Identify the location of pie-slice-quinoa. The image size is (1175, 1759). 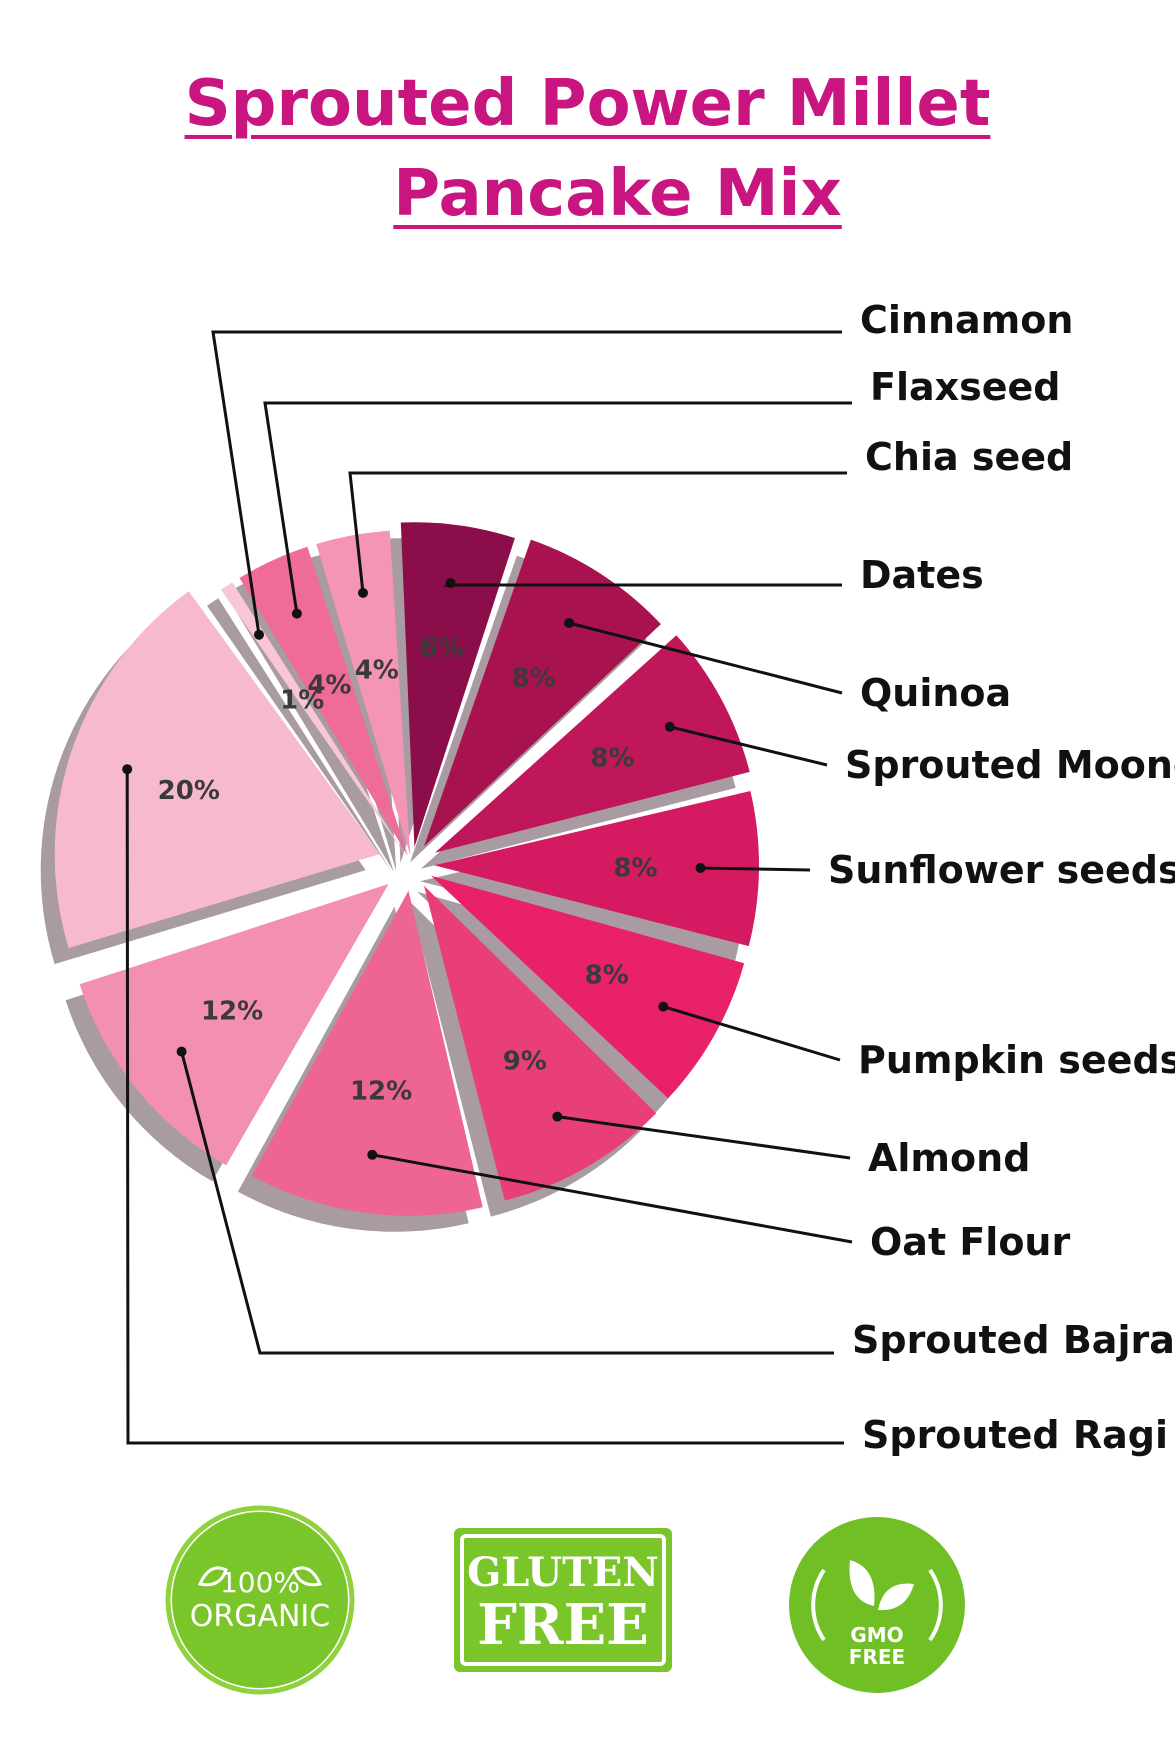
(542, 693).